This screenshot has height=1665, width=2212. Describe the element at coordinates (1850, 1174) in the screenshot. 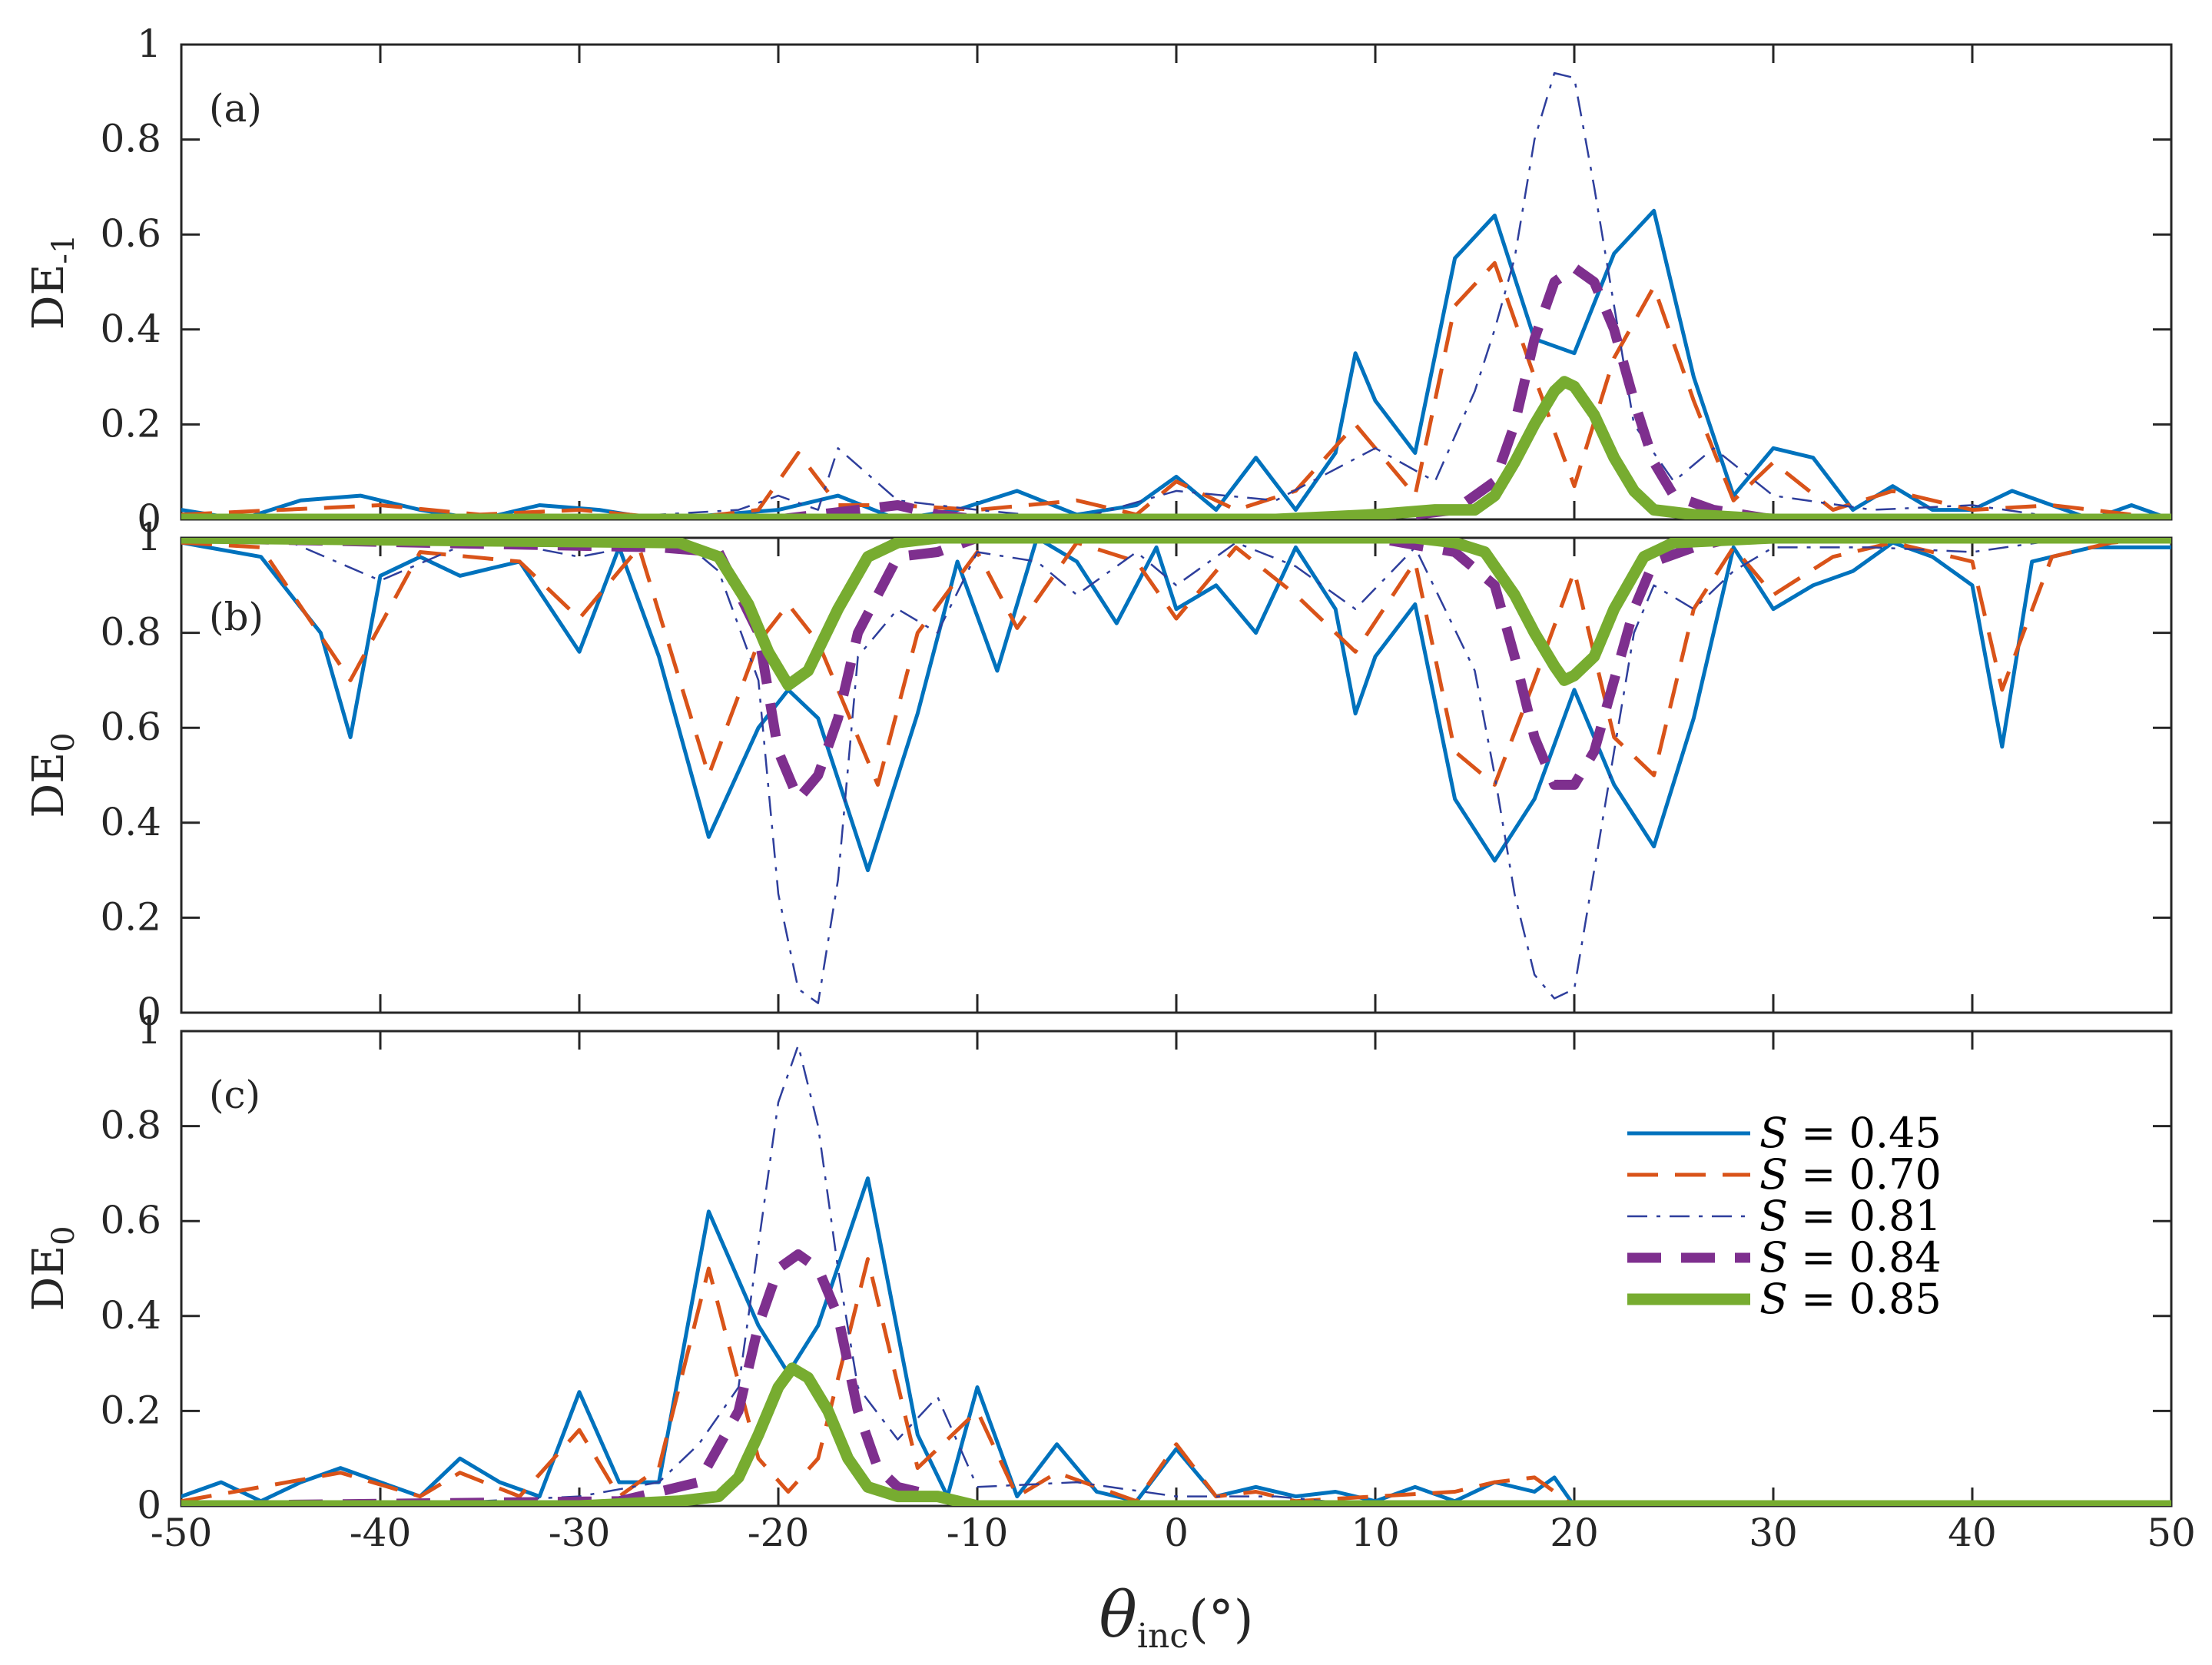

I see `legend-label-2: S = 0.70` at that location.